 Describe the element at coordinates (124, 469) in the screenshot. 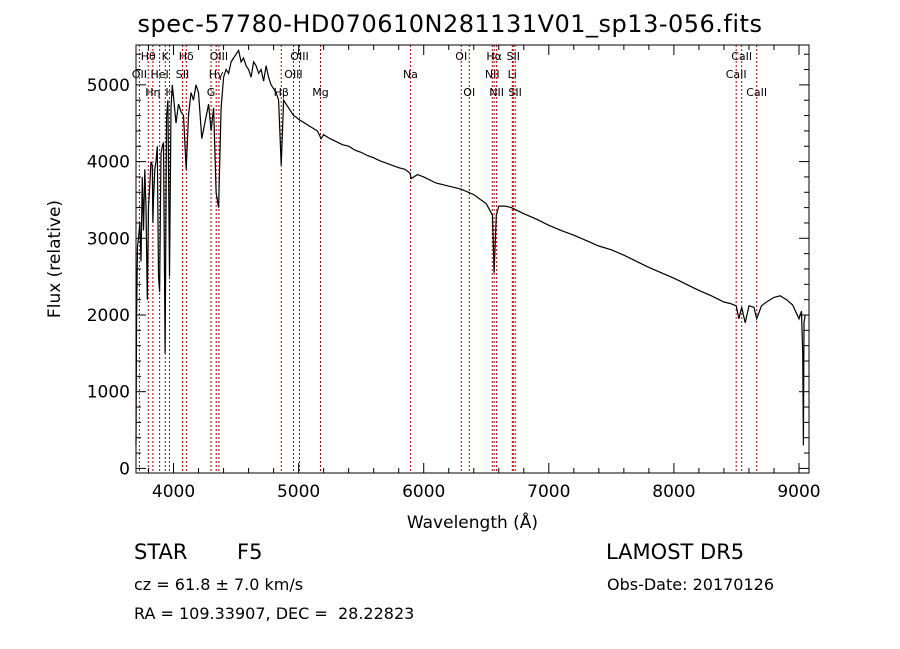

I see `y-tick-label: 0` at that location.